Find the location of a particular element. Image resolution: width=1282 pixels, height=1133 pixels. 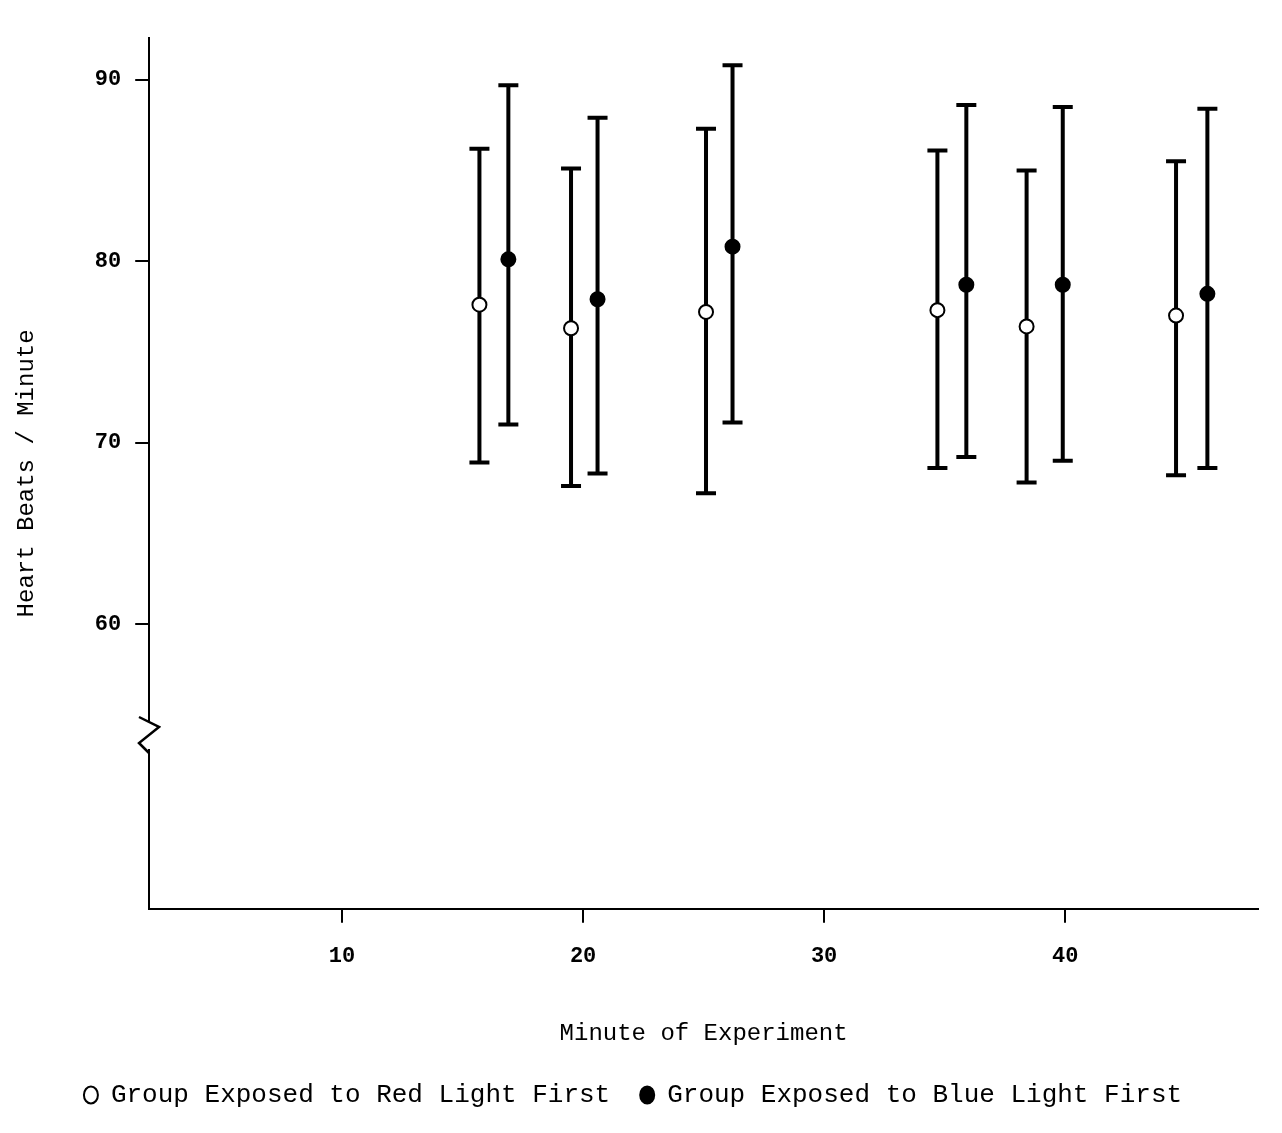

y-tick-label: 60 is located at coordinates (108, 624).